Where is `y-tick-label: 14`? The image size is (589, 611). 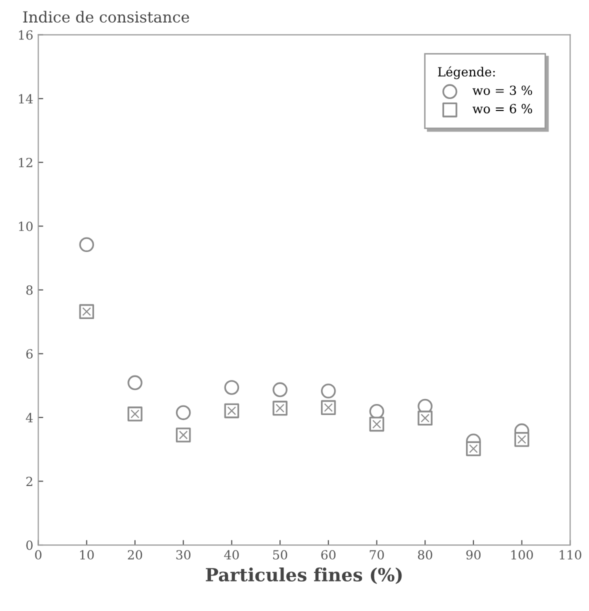 y-tick-label: 14 is located at coordinates (26, 99).